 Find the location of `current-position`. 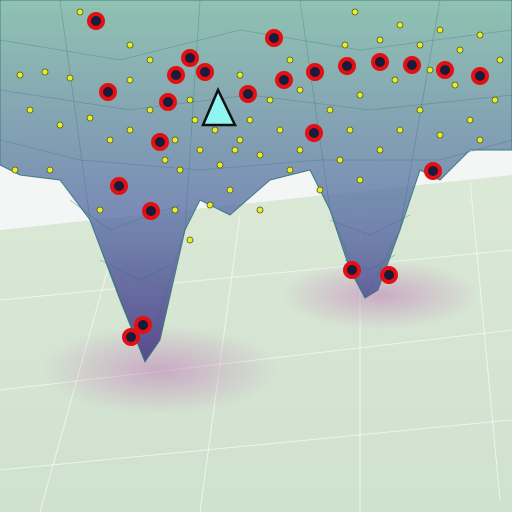

current-position is located at coordinates (219, 106).